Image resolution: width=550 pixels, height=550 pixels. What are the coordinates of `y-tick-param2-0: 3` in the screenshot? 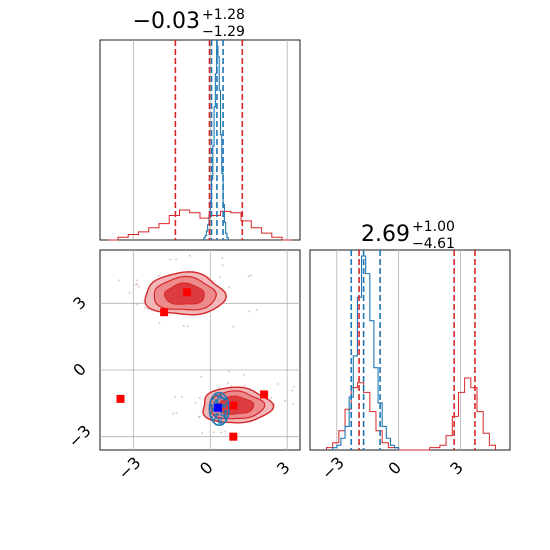 It's located at (79, 303).